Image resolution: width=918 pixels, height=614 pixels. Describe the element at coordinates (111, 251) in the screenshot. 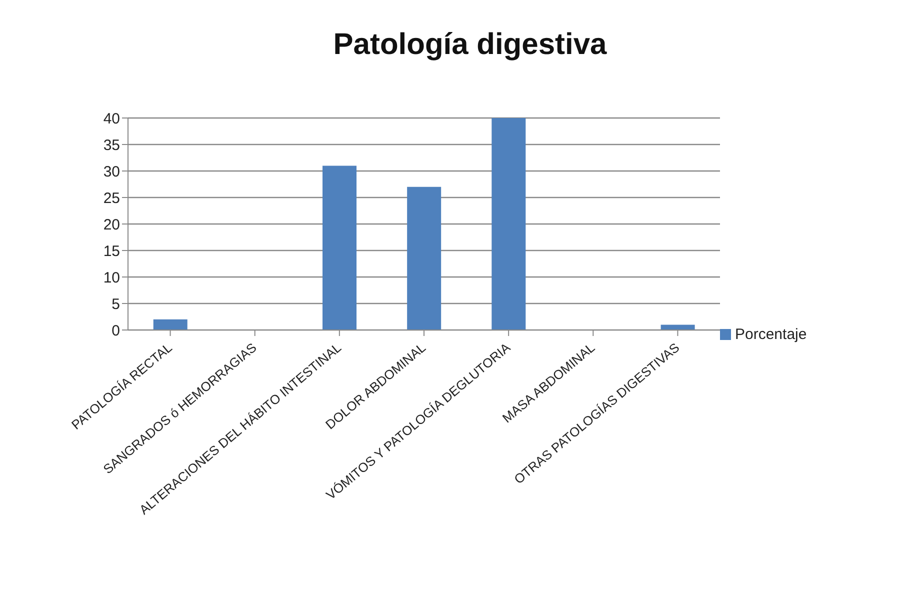

I see `y-tick-label: 15` at that location.